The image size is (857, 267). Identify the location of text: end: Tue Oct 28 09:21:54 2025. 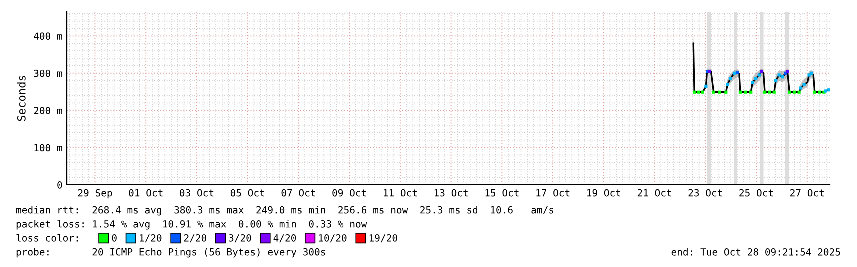
(756, 252).